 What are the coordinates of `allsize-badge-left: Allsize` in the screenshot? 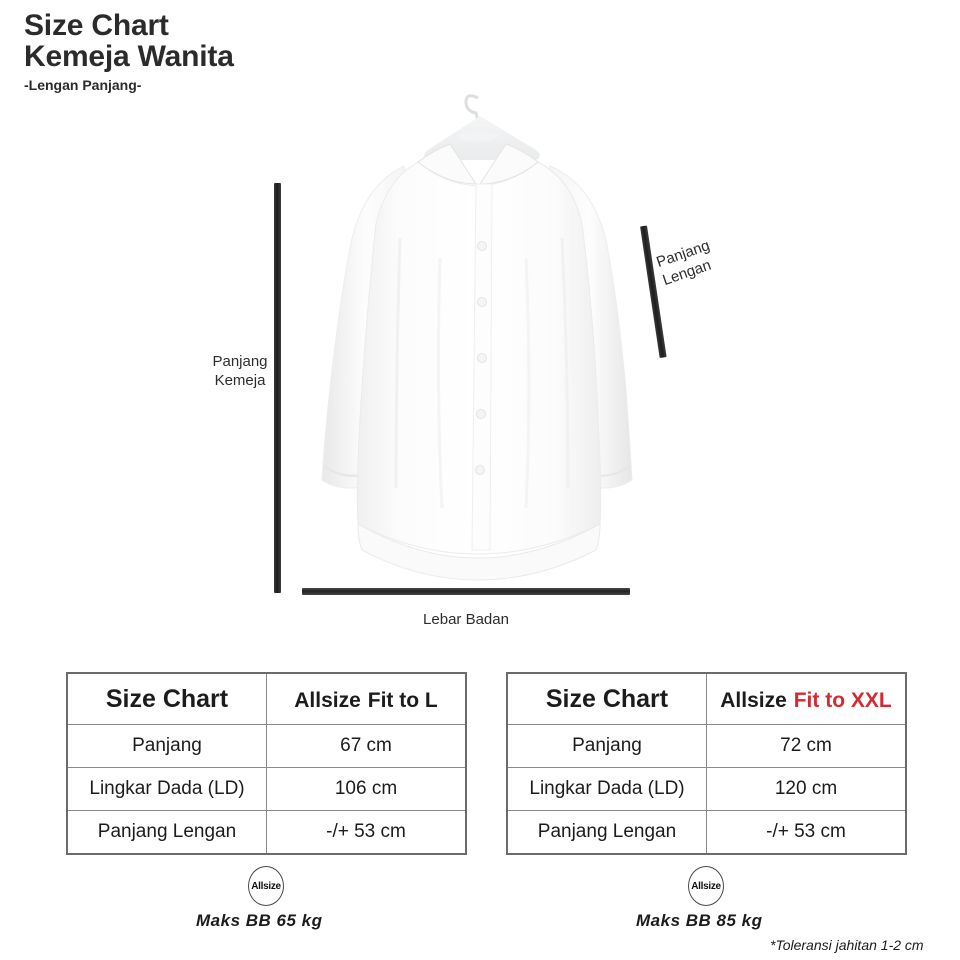 It's located at (266, 886).